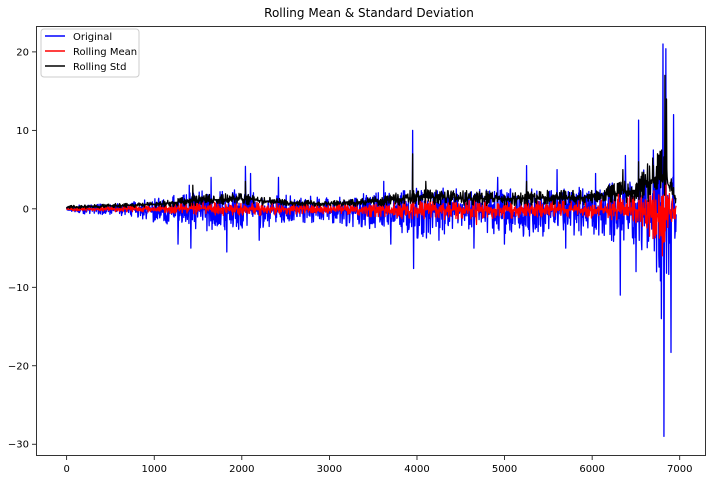  I want to click on x-tick-label: 1000, so click(154, 469).